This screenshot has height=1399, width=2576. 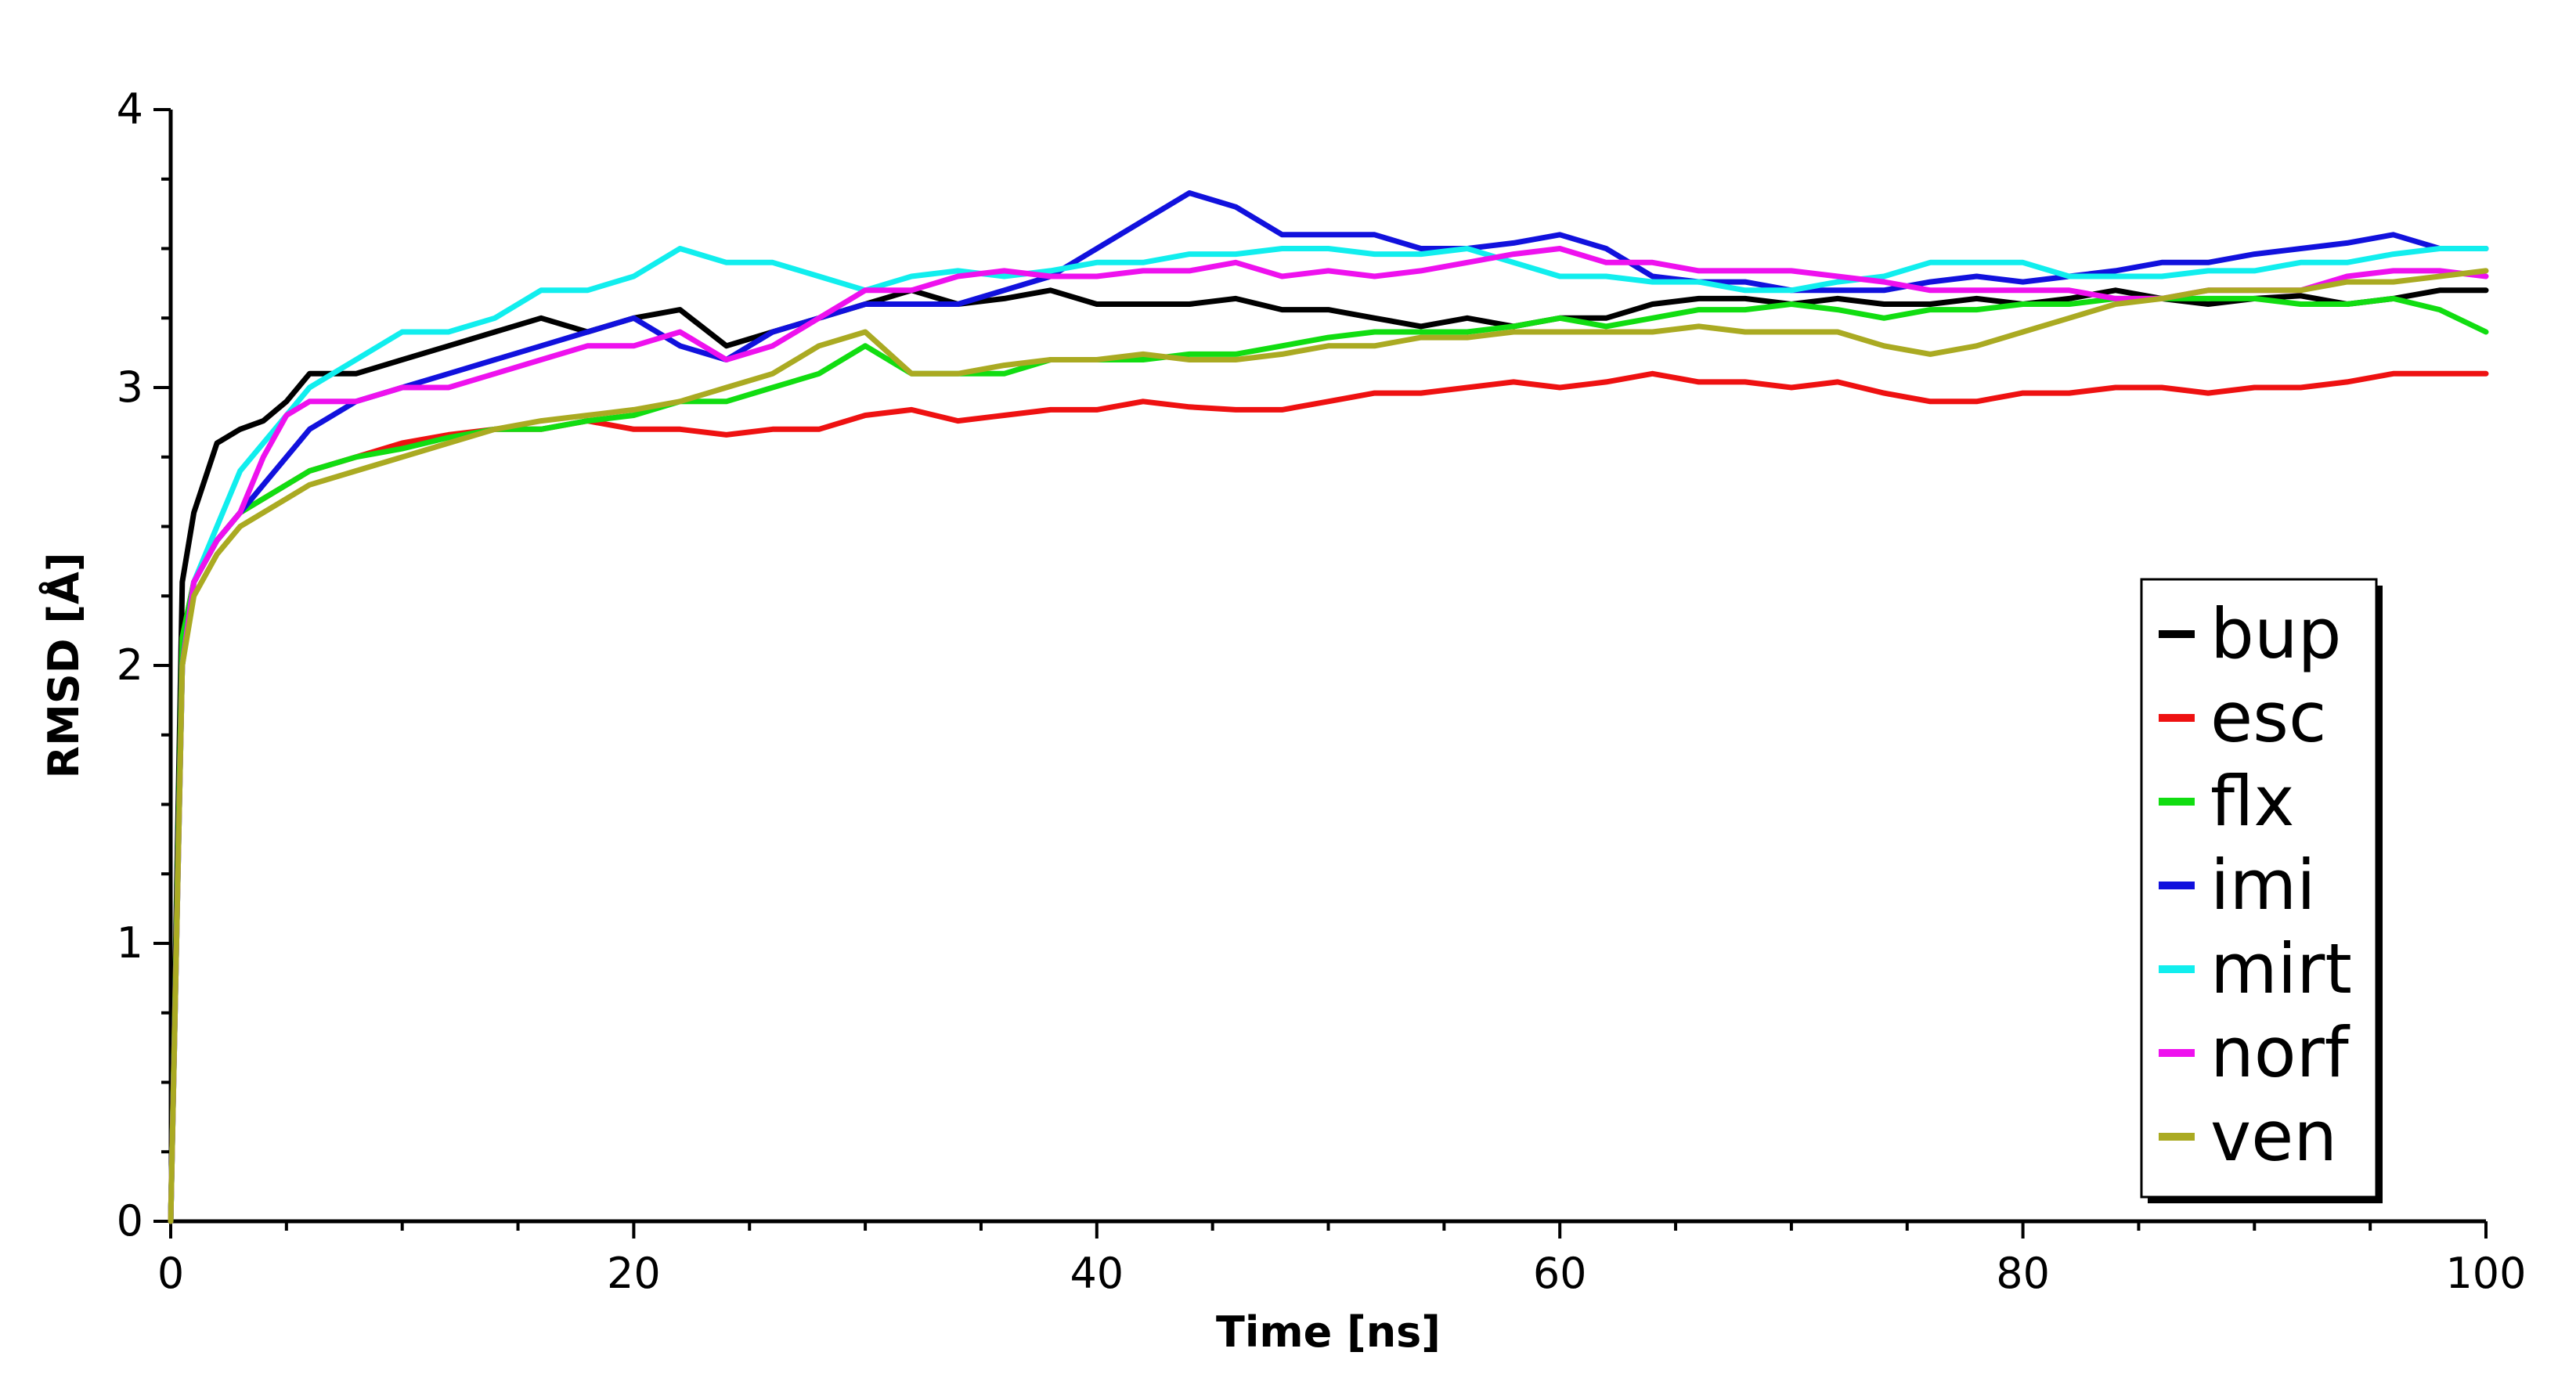 What do you see at coordinates (1560, 1273) in the screenshot?
I see `x-tick-label: 60` at bounding box center [1560, 1273].